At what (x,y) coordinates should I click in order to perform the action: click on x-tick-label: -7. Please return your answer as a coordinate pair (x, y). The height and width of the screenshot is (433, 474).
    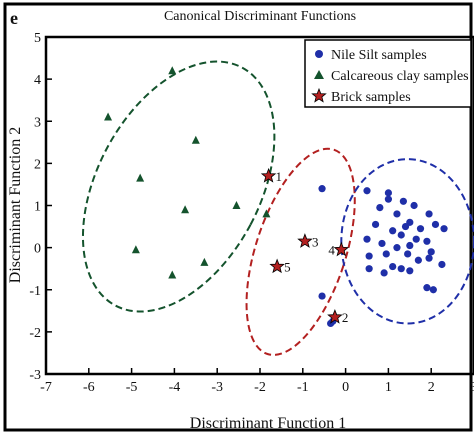
    Looking at the image, I should click on (46, 387).